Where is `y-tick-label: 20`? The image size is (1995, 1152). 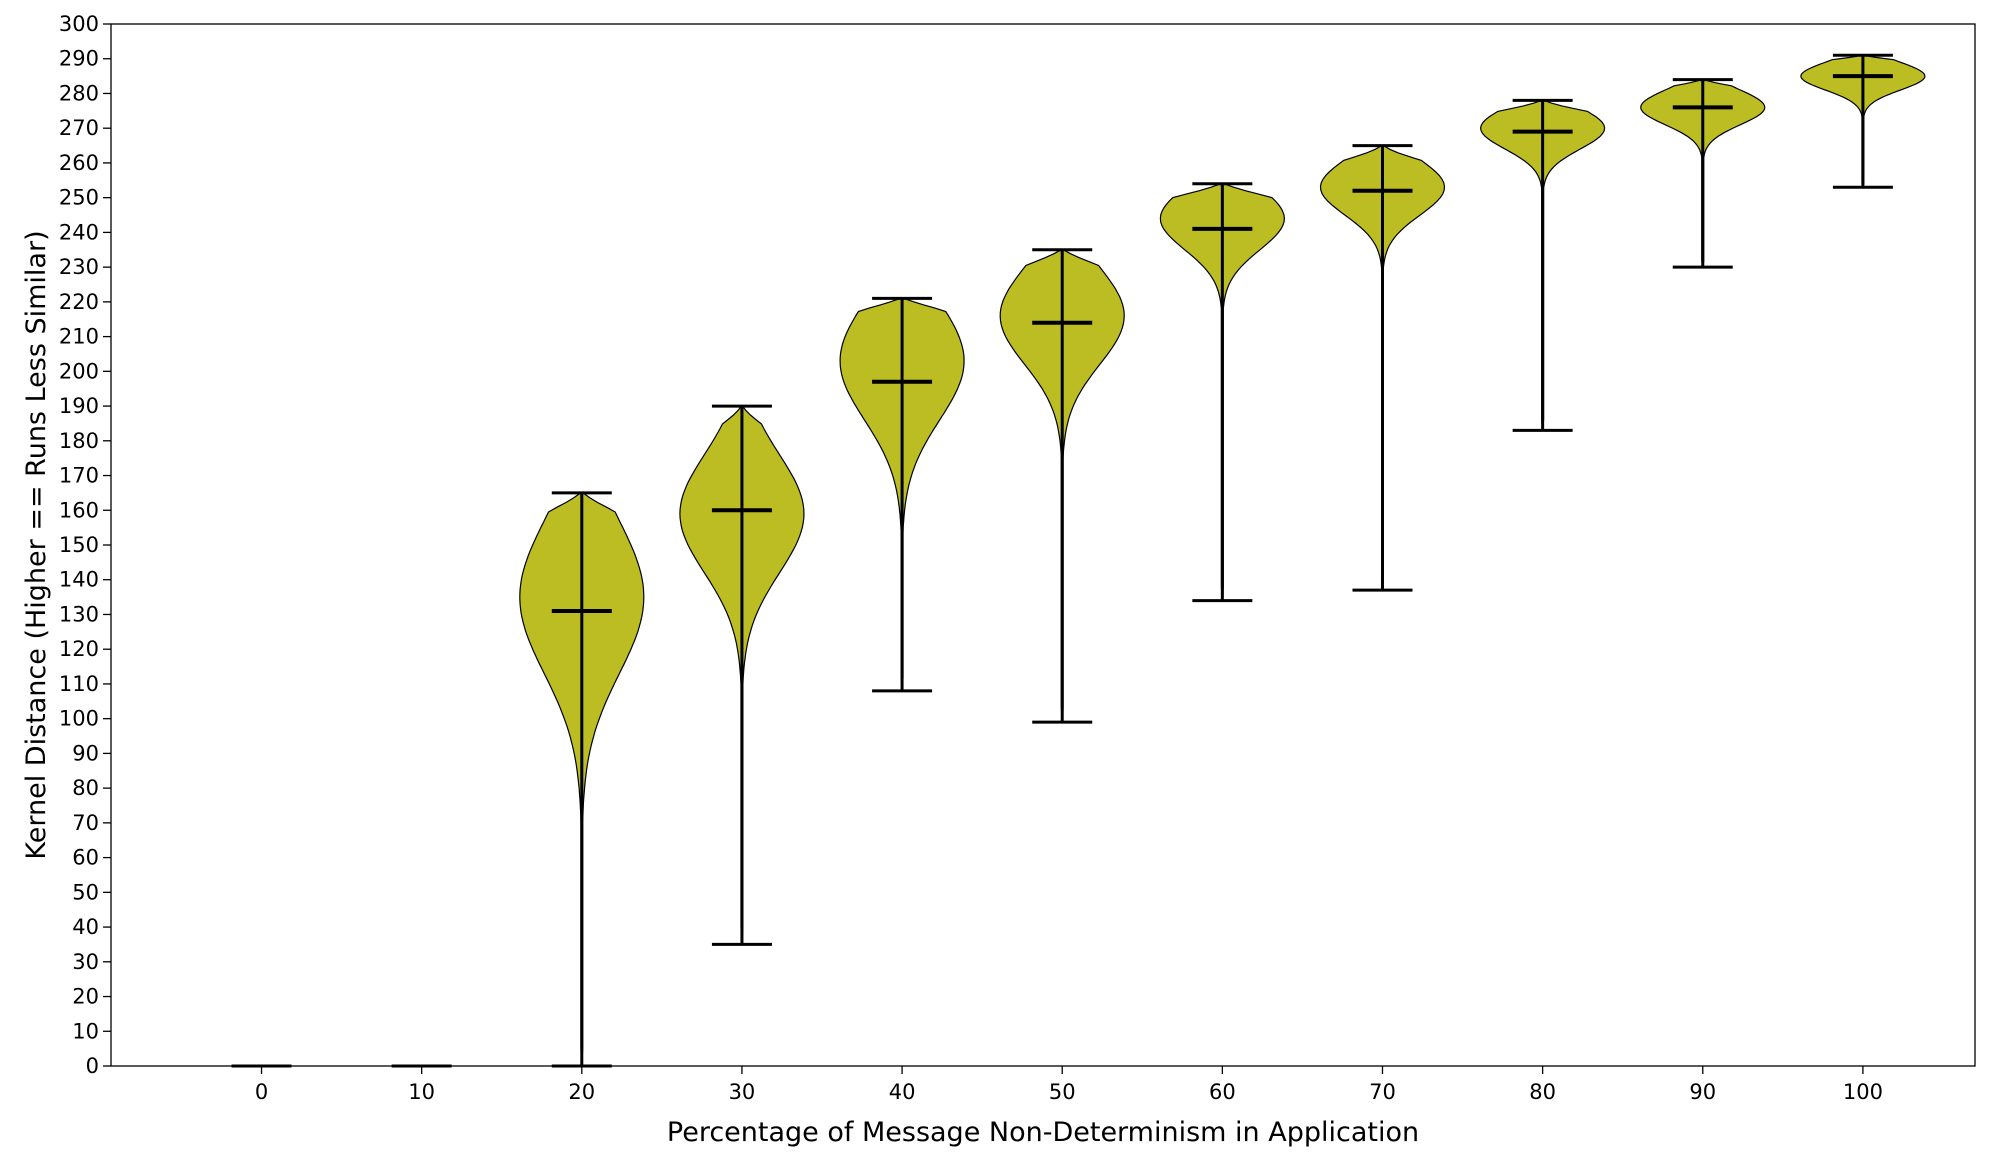 y-tick-label: 20 is located at coordinates (85, 997).